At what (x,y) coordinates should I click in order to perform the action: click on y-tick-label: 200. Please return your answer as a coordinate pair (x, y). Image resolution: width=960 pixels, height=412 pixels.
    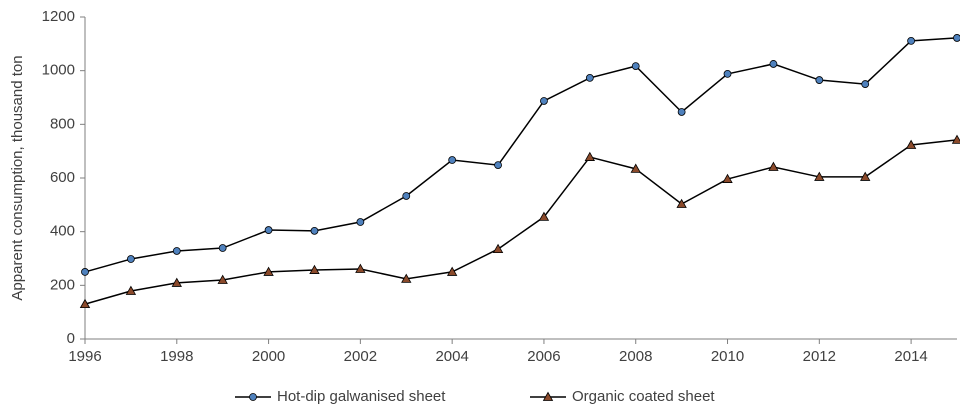
    Looking at the image, I should click on (62, 284).